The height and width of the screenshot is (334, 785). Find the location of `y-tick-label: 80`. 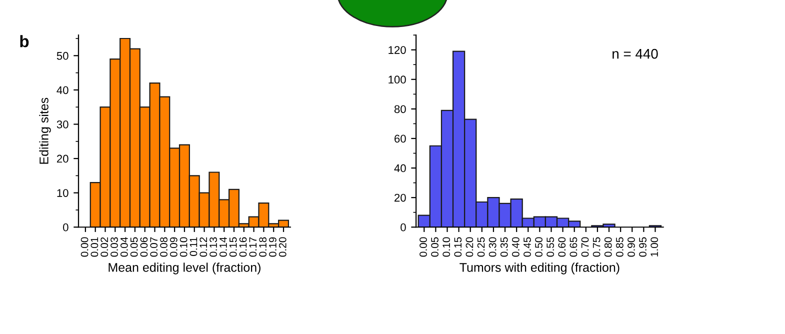

y-tick-label: 80 is located at coordinates (400, 109).